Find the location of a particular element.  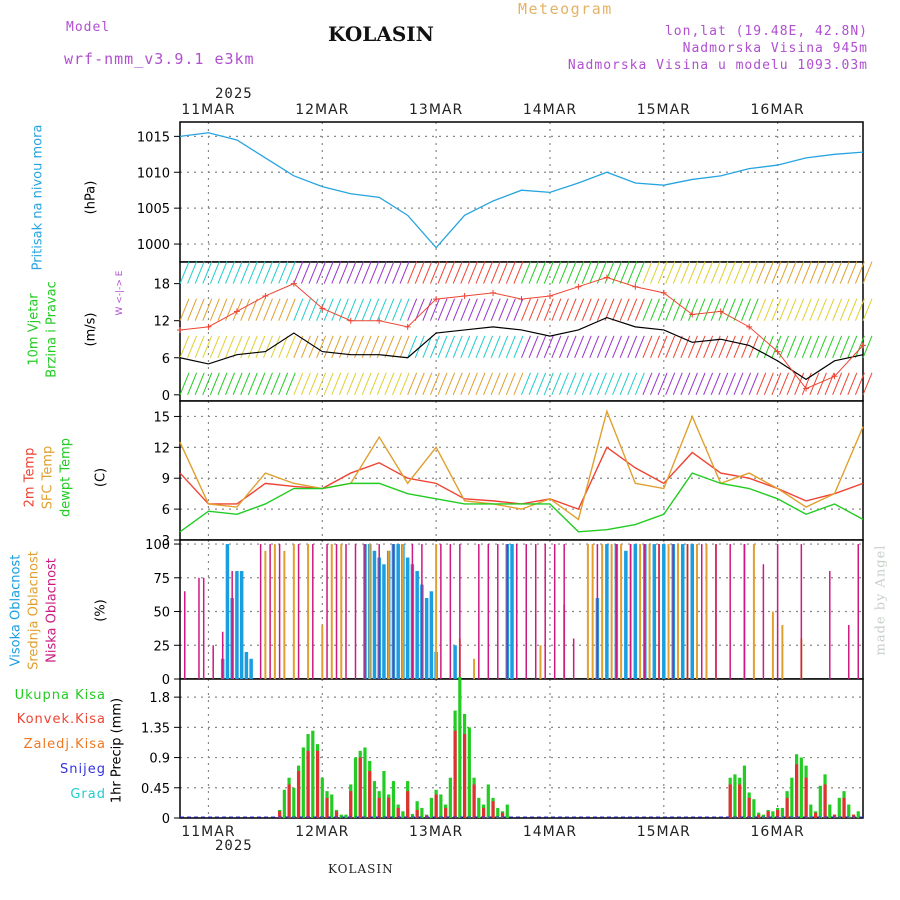

bottom-day-label: 16MAR is located at coordinates (778, 832).